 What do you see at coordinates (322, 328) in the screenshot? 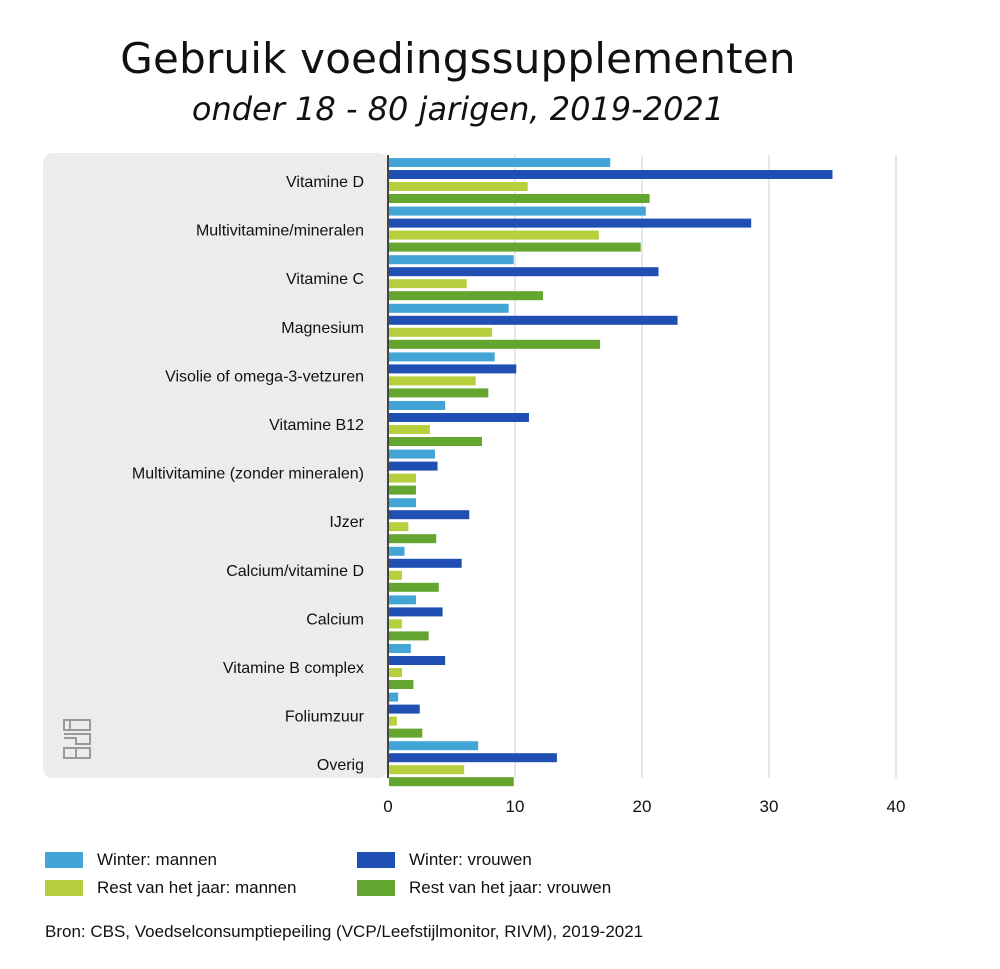
I see `category-label: Magnesium` at bounding box center [322, 328].